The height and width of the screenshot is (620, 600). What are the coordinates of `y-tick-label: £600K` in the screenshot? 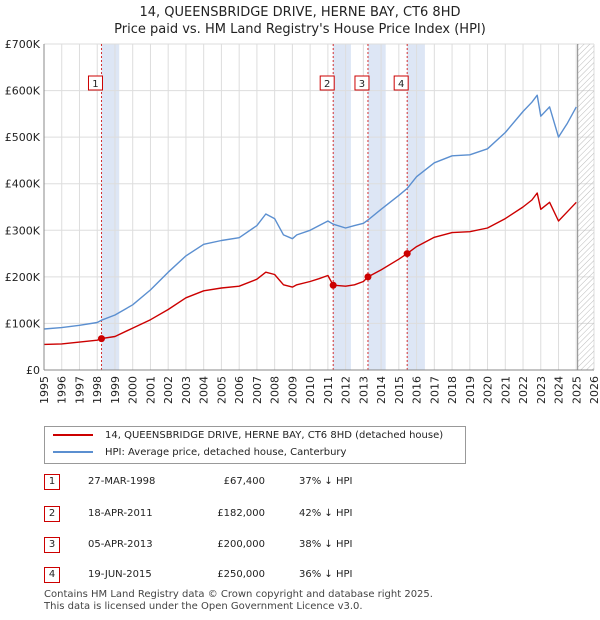 It's located at (23, 91).